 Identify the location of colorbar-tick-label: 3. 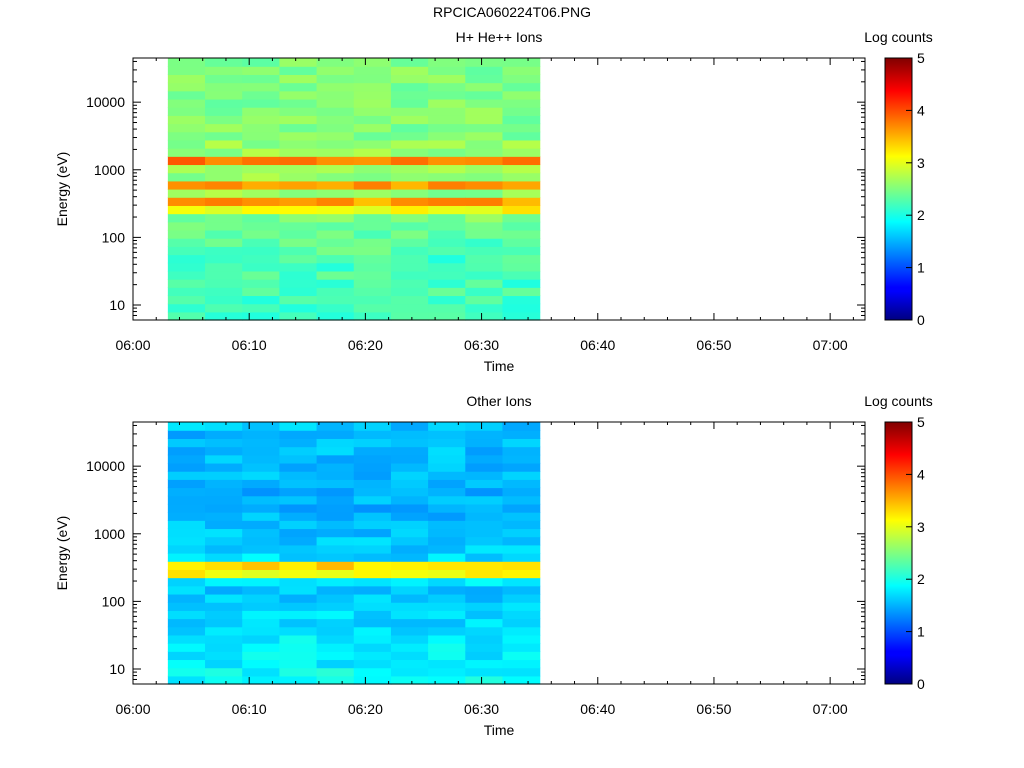
(921, 163).